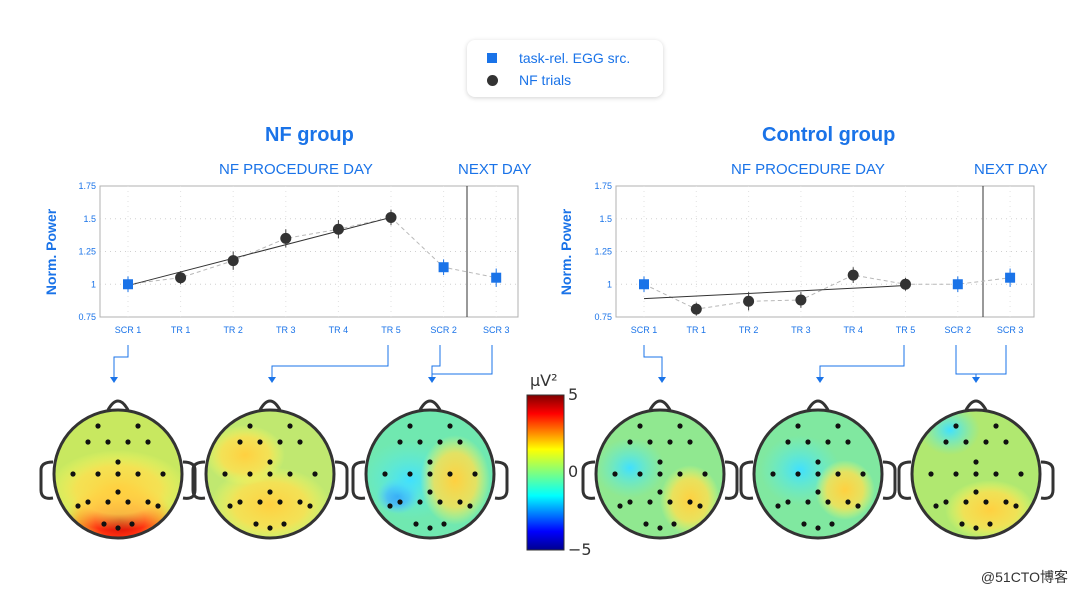 The width and height of the screenshot is (1080, 595). I want to click on legend-box: task-rel. EGG src. NF trials, so click(565, 68).